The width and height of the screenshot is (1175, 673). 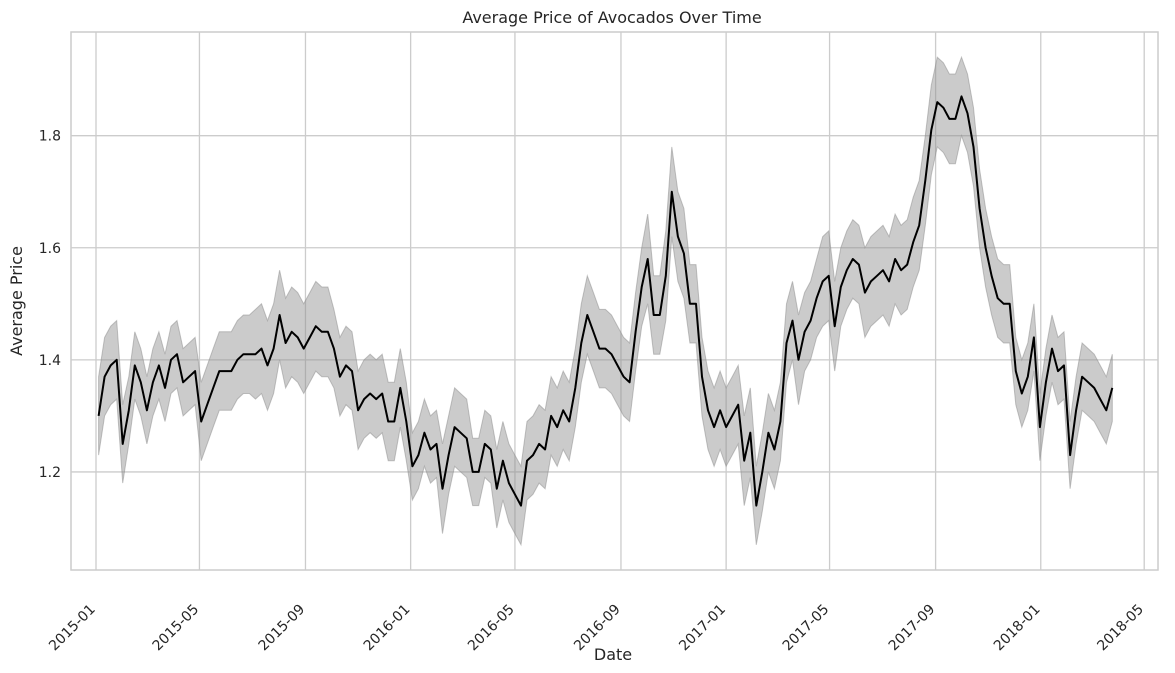 I want to click on x-tick-label: 2017-01, so click(x=702, y=628).